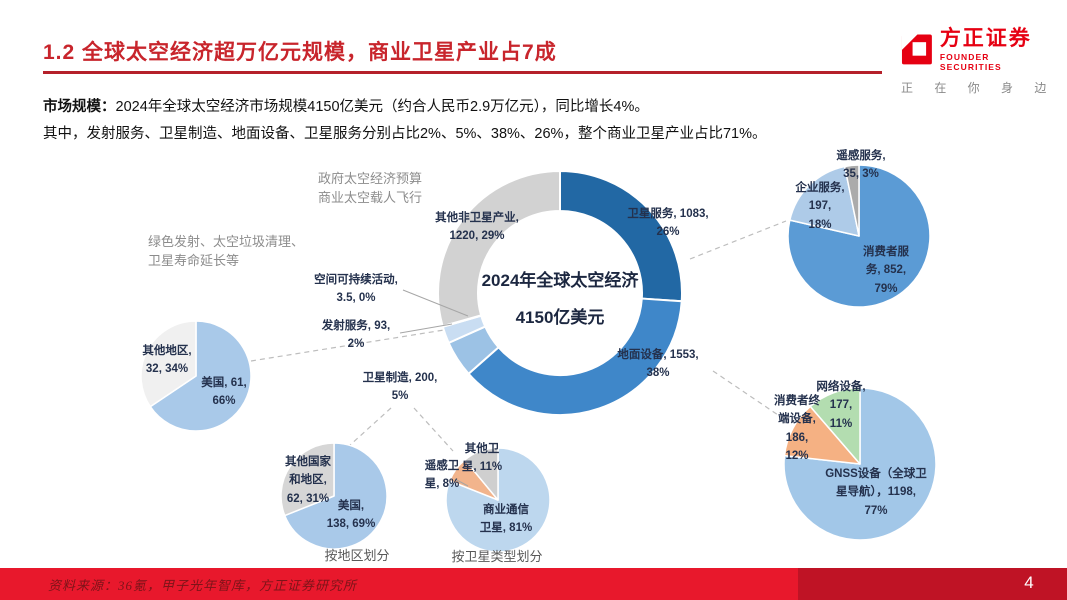  Describe the element at coordinates (506, 519) in the screenshot. I see `label-commercial-comm-satellites: 商业通信 卫星, 81%` at that location.